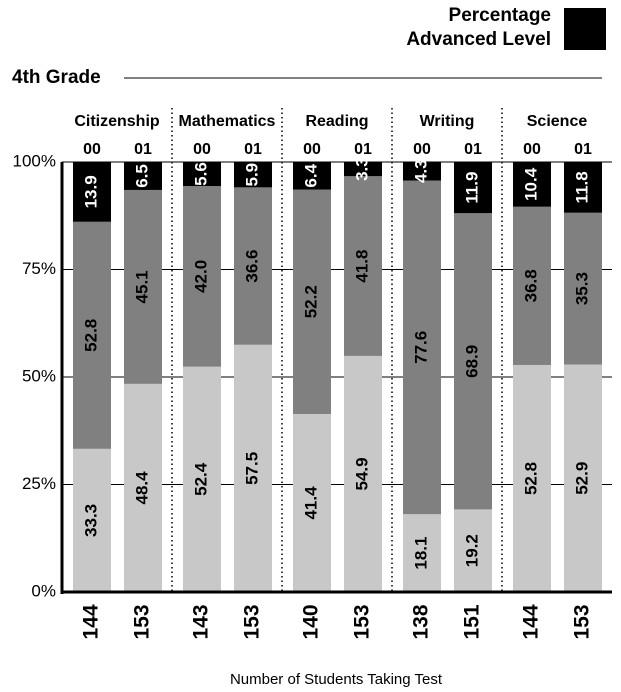  What do you see at coordinates (39, 375) in the screenshot?
I see `y-tick-label: 50%` at bounding box center [39, 375].